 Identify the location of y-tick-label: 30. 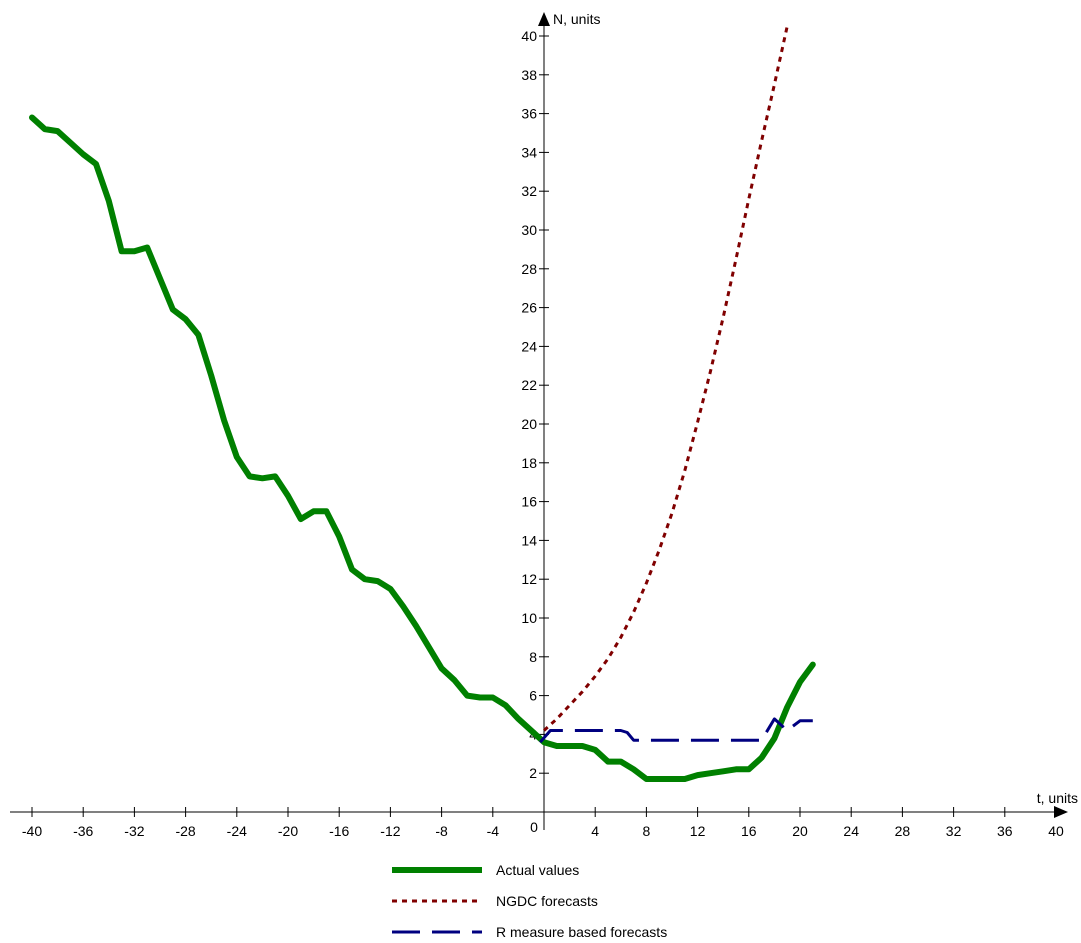
(529, 230).